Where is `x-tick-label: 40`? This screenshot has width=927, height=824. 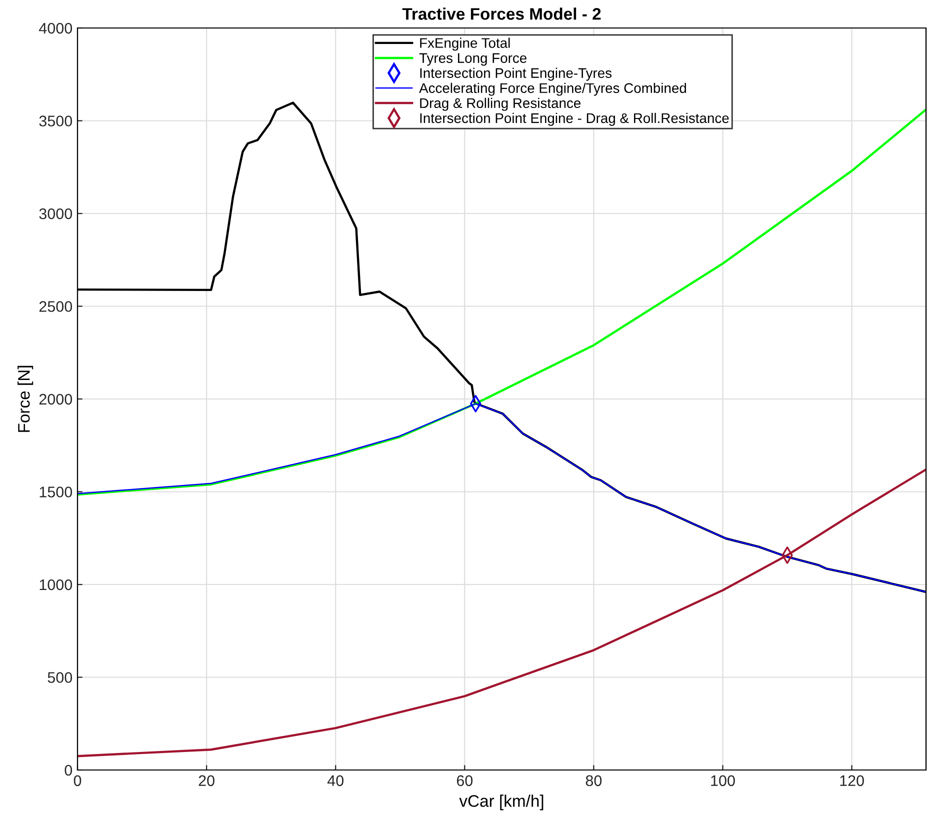
x-tick-label: 40 is located at coordinates (335, 780).